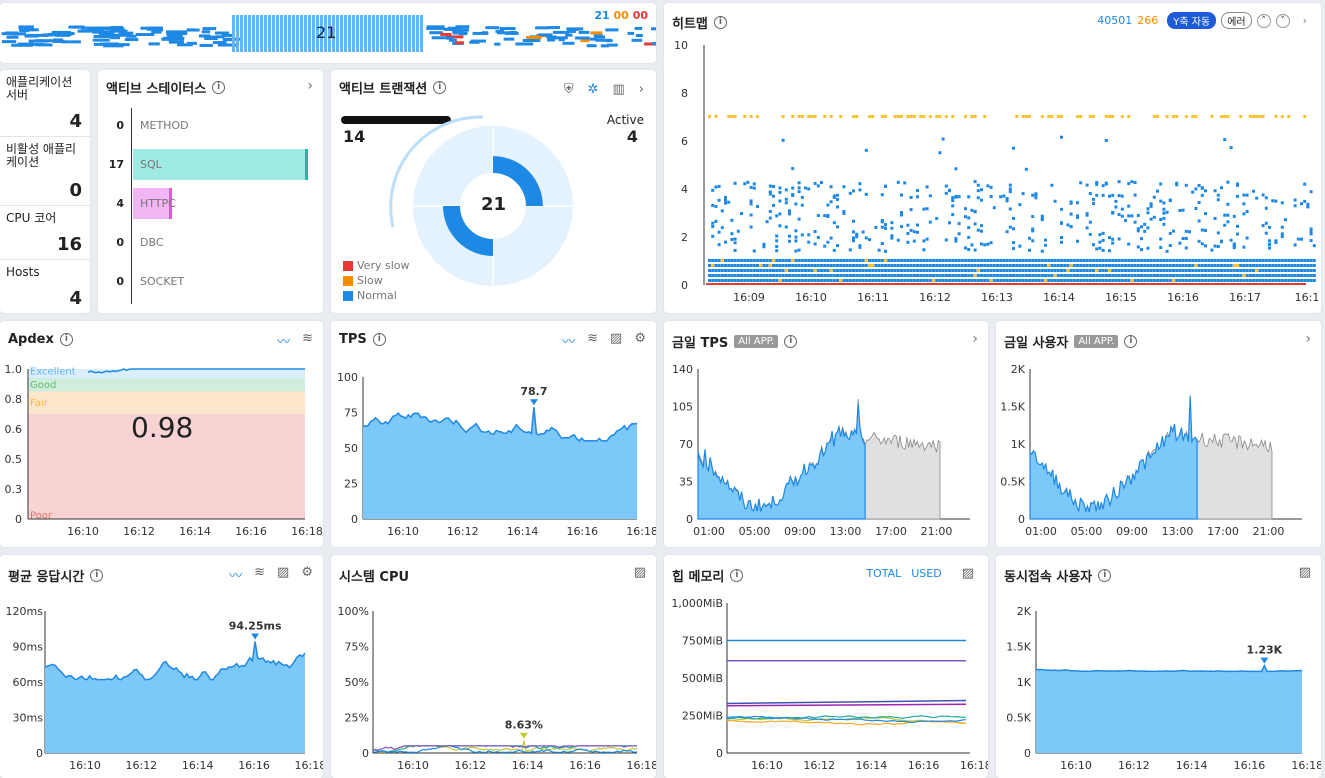 This screenshot has height=778, width=1325. I want to click on y-tick: 0, so click(354, 519).